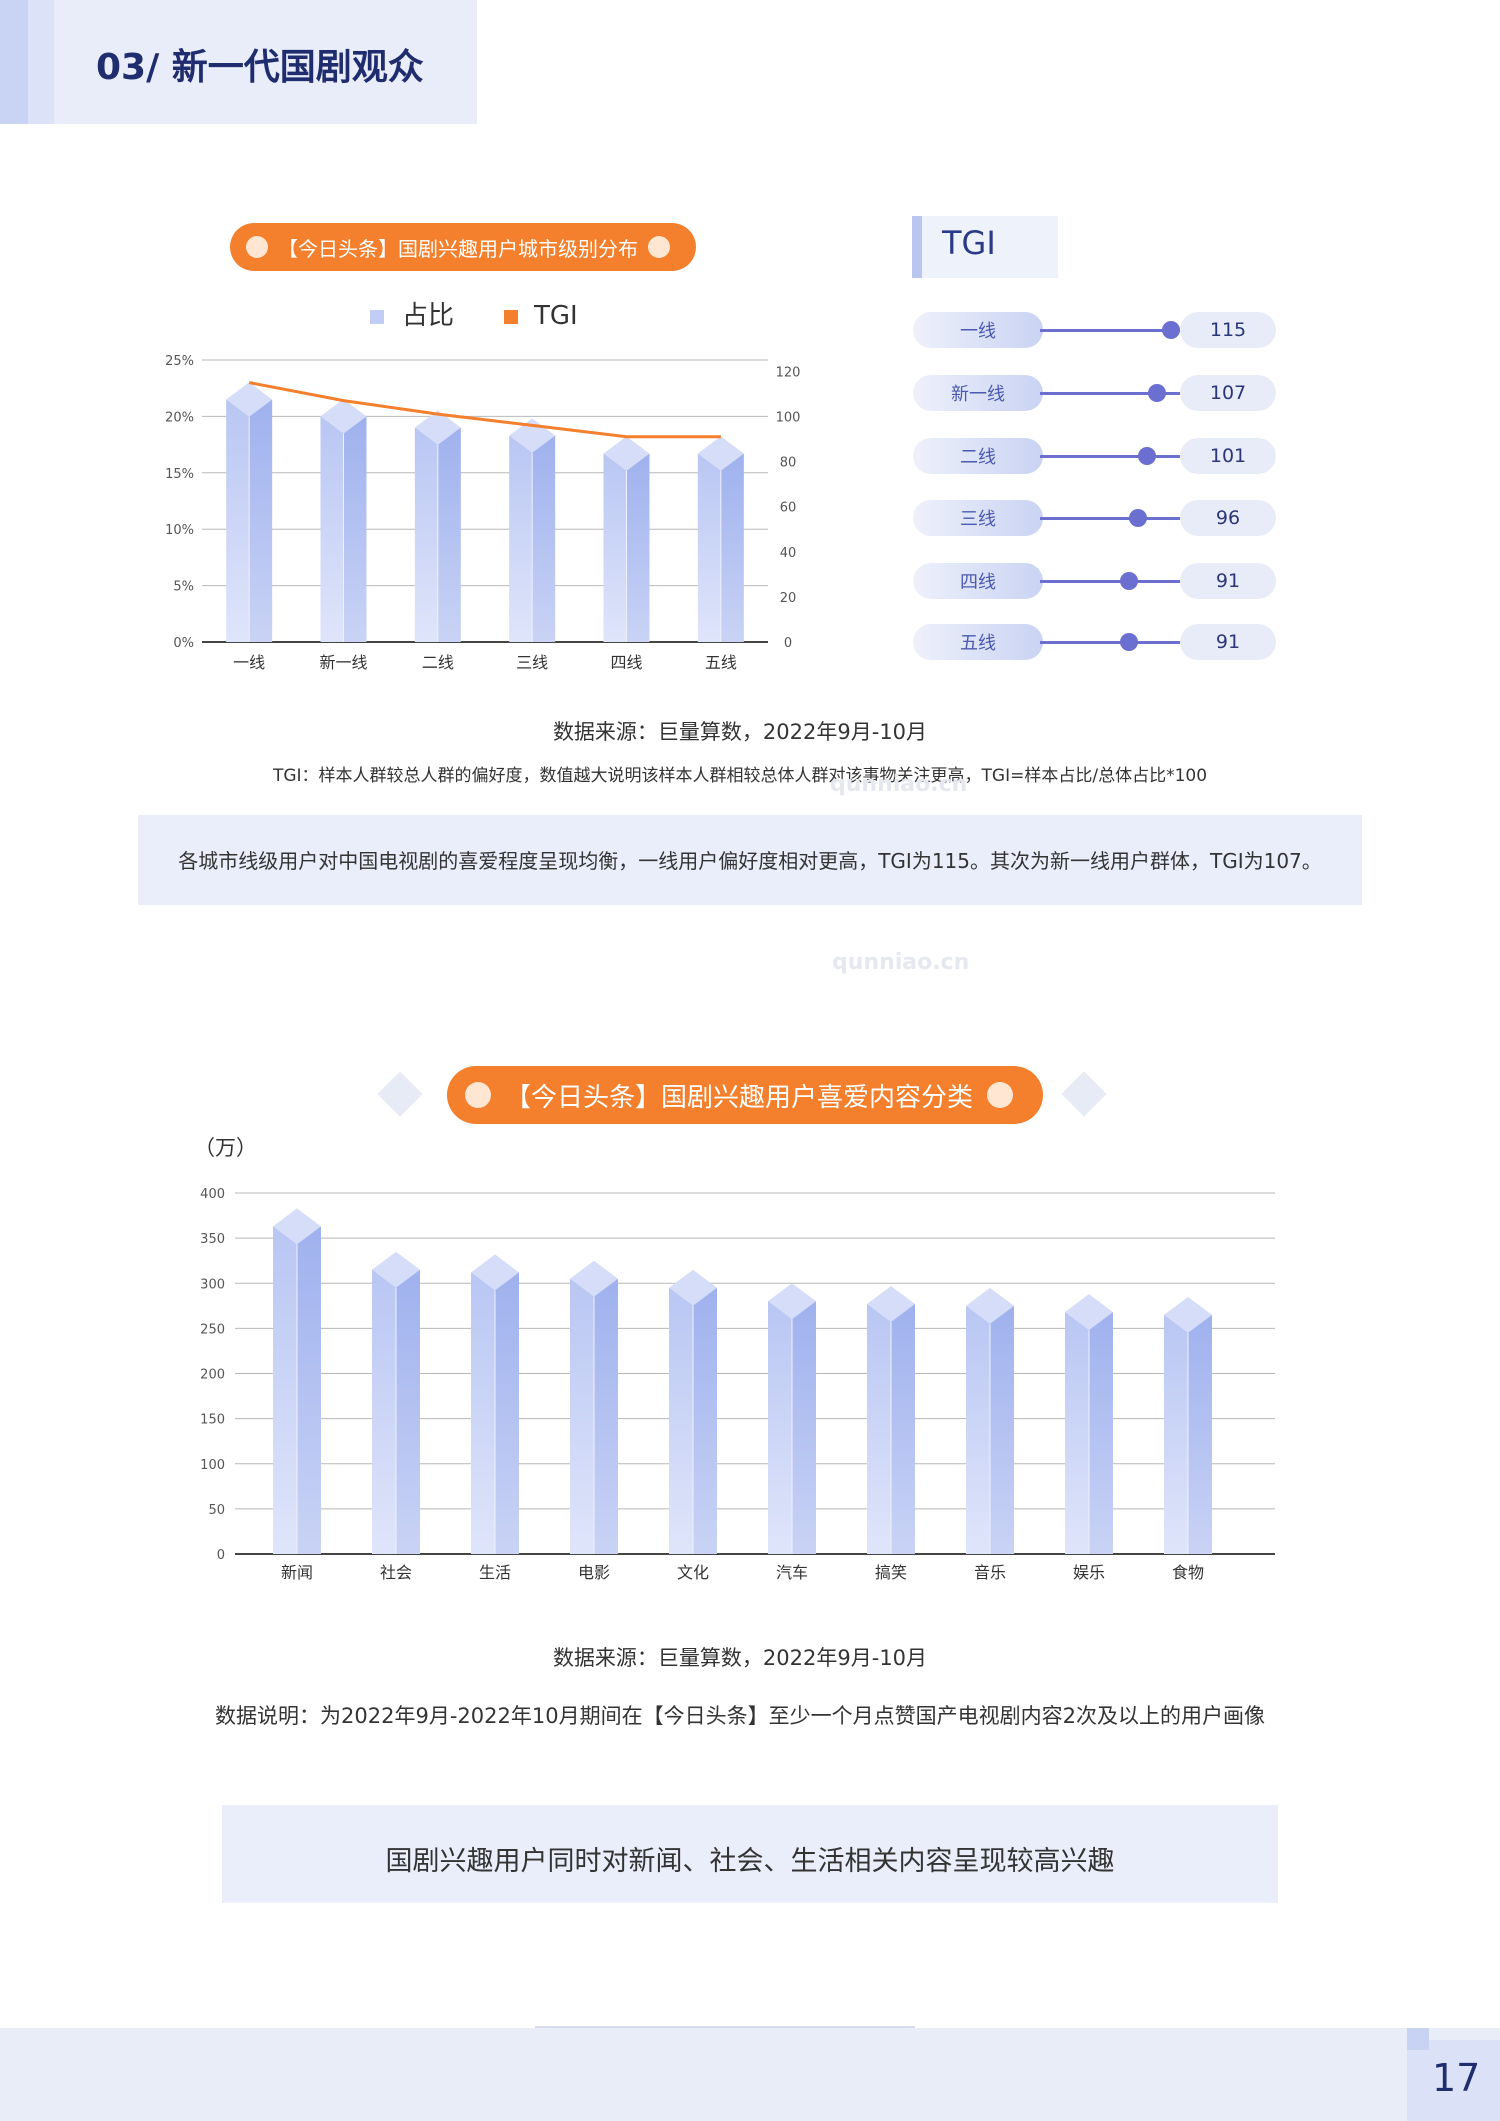  Describe the element at coordinates (377, 317) in the screenshot. I see `legend-swatch-share` at that location.